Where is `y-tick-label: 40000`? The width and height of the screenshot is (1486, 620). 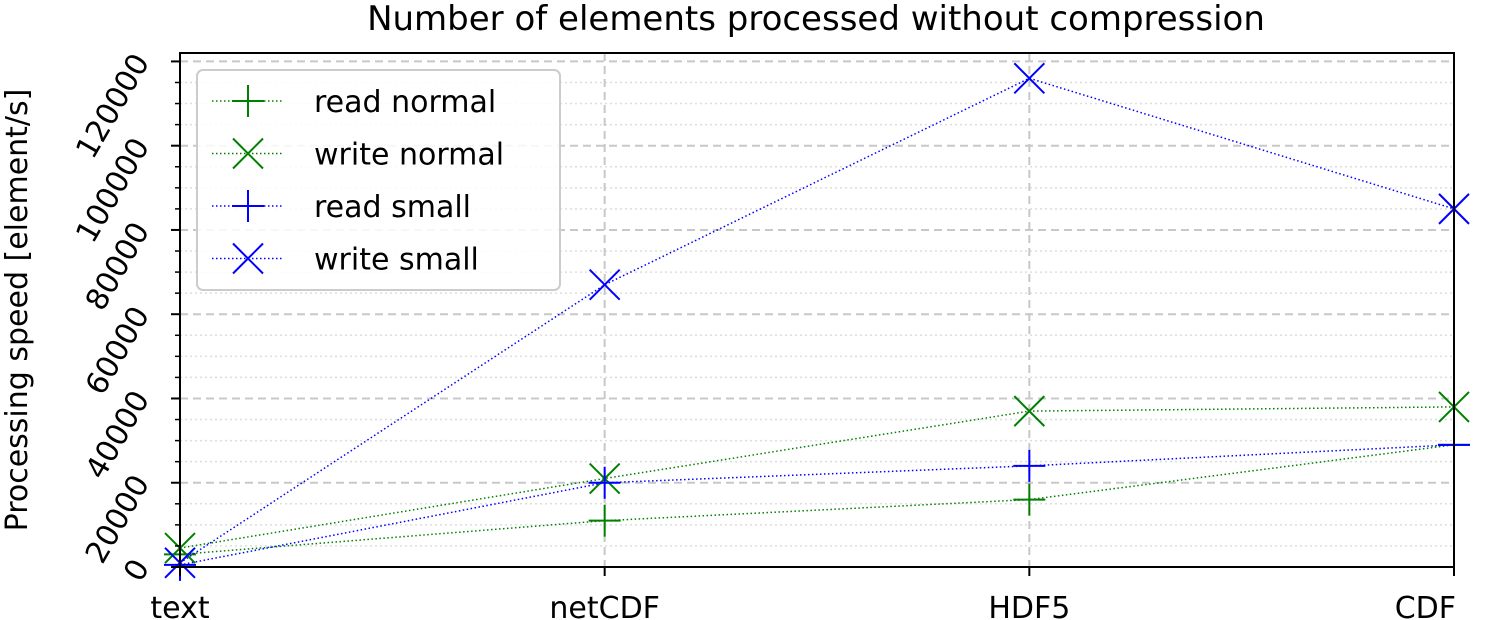 y-tick-label: 40000 is located at coordinates (118, 435).